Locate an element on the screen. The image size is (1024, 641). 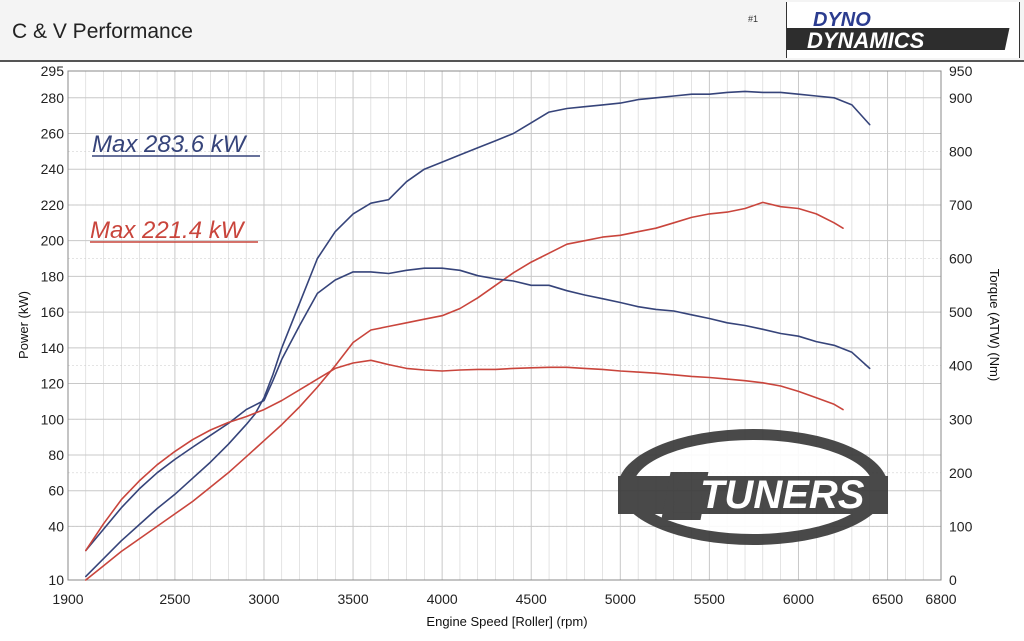
y-left-tick-label: 295 is located at coordinates (53, 71).